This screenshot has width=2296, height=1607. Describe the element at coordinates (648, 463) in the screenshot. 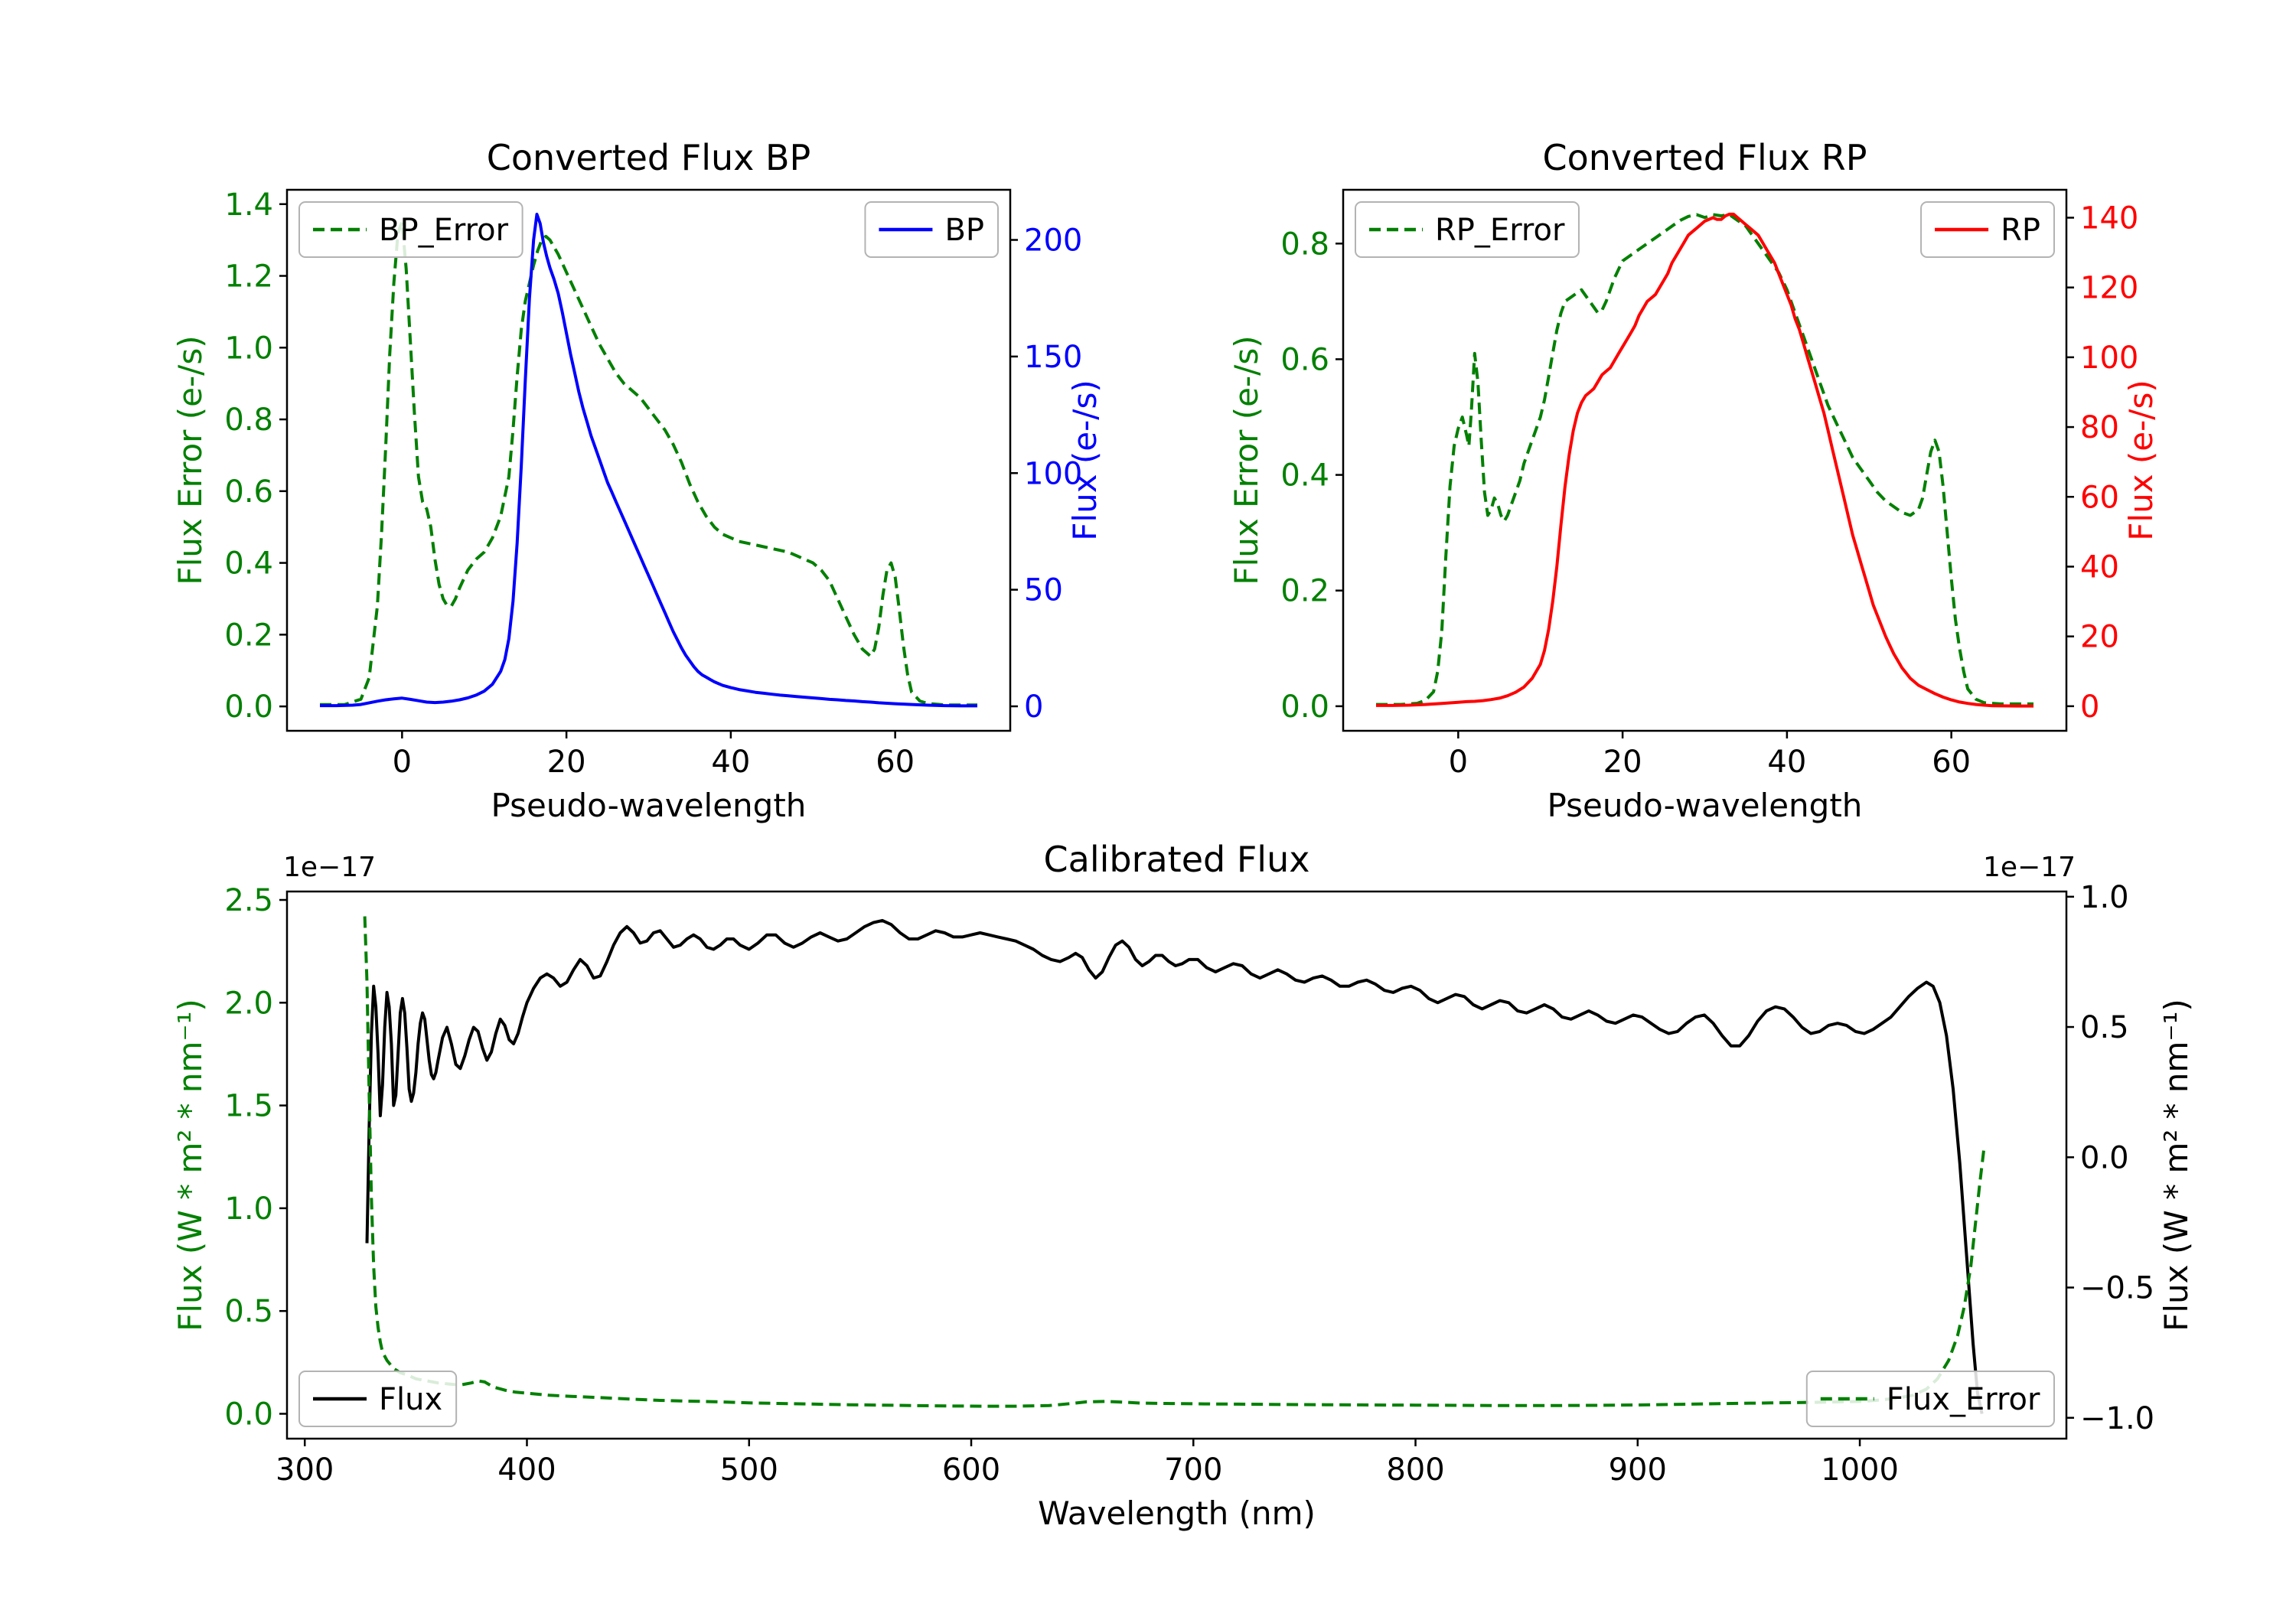

I see `series-BP_Error` at that location.